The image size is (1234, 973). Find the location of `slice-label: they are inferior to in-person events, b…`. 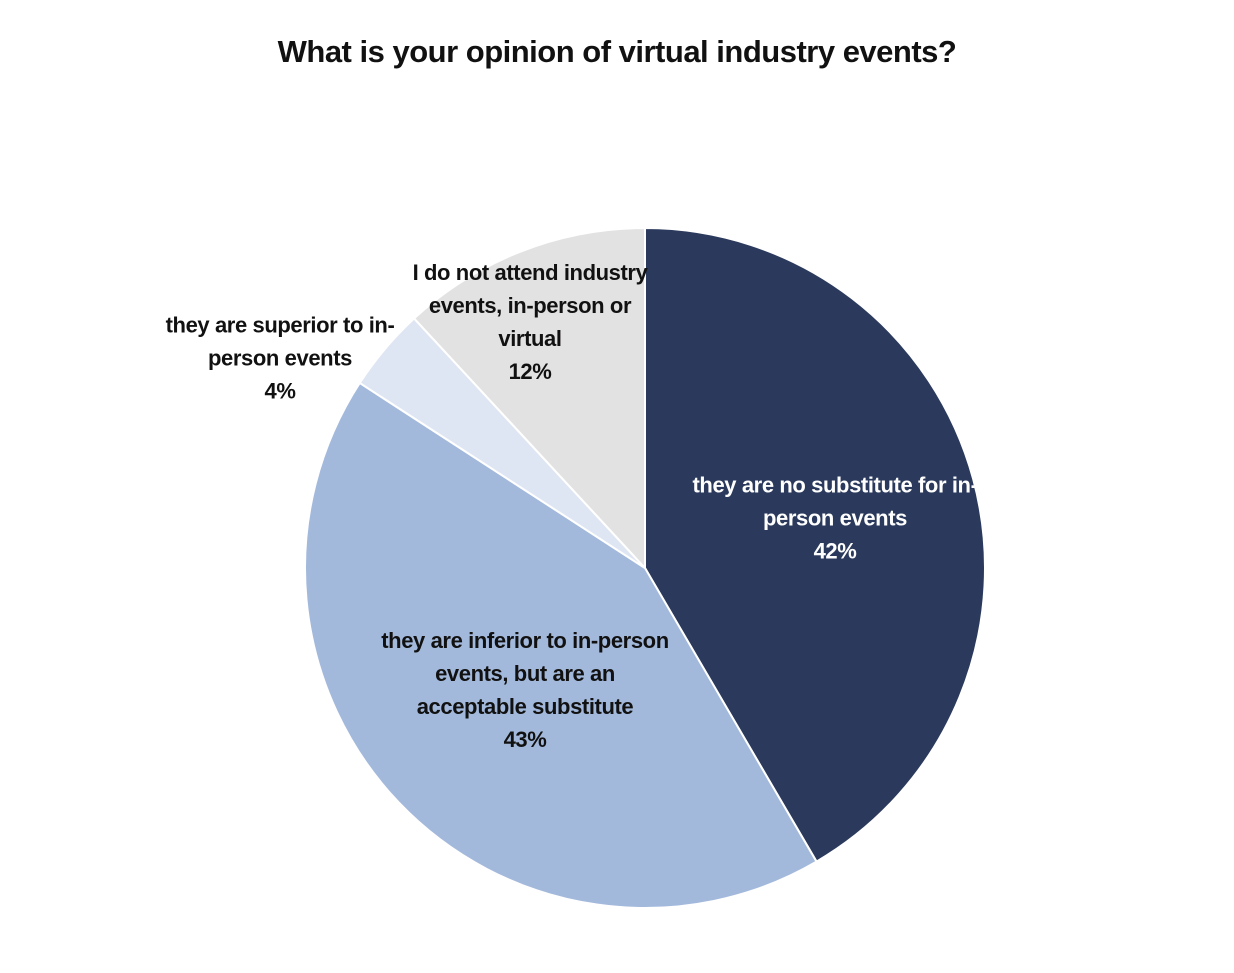

slice-label: they are inferior to in-person events, b… is located at coordinates (525, 690).